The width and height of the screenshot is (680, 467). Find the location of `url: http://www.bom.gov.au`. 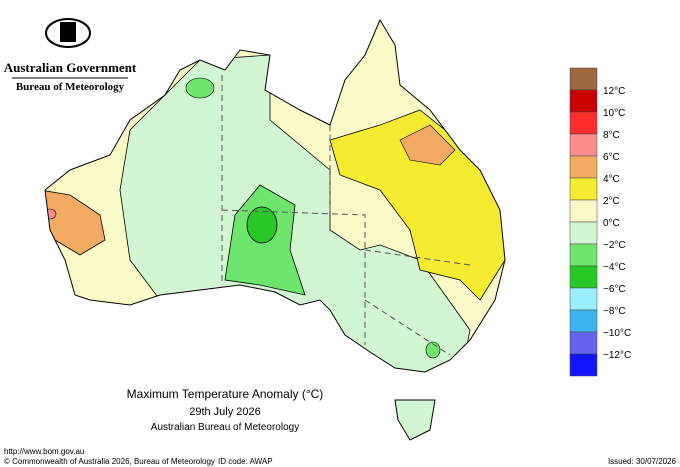

url: http://www.bom.gov.au is located at coordinates (44, 451).